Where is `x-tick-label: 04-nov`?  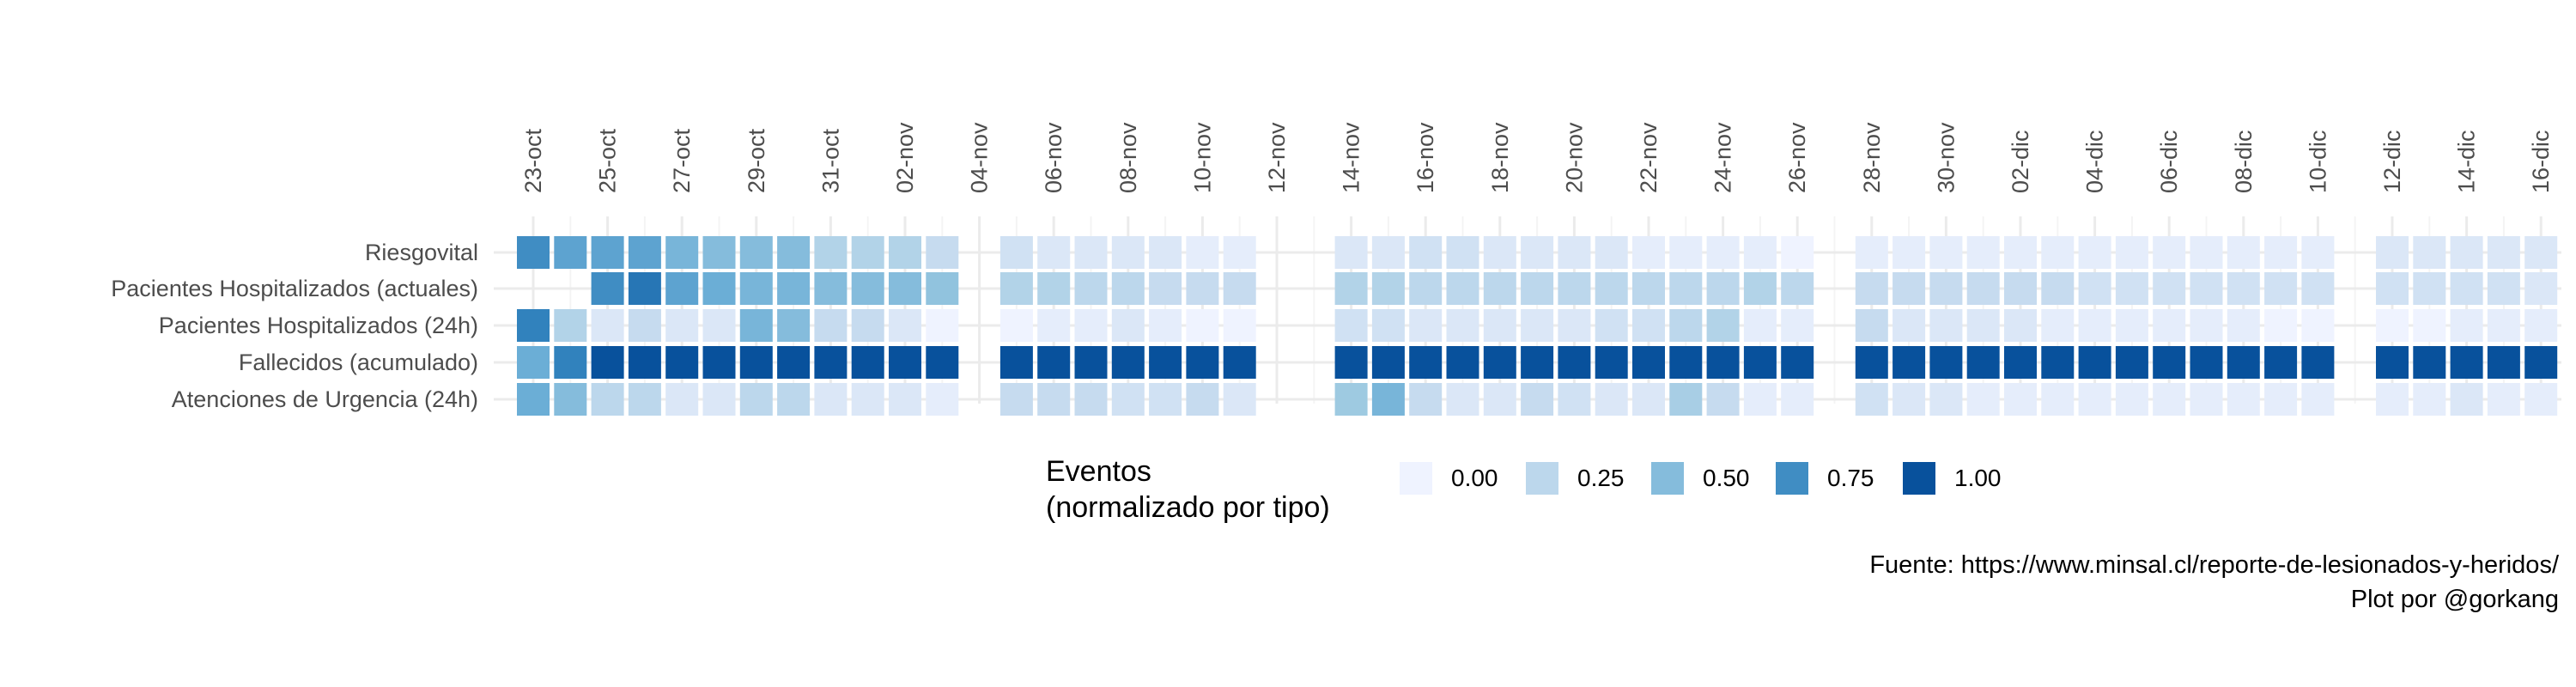 x-tick-label: 04-nov is located at coordinates (980, 157).